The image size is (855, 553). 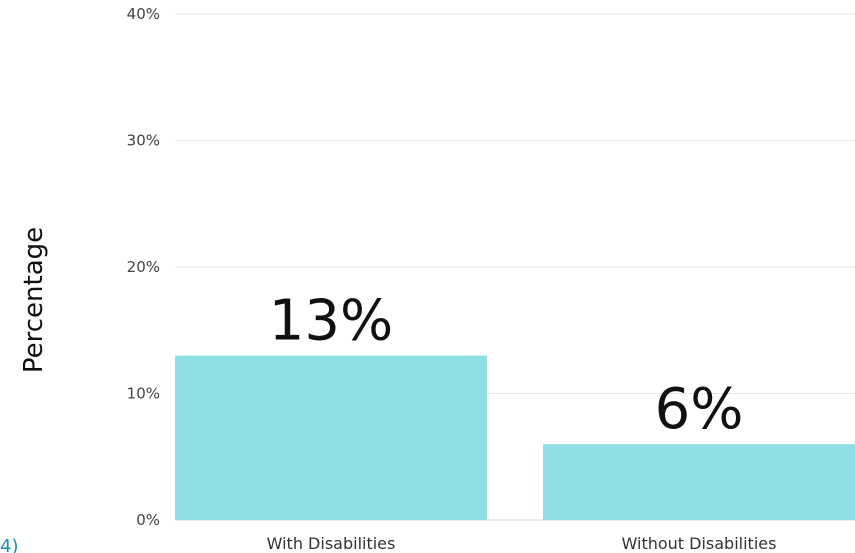 What do you see at coordinates (34, 300) in the screenshot?
I see `y-axis-title: Percentage` at bounding box center [34, 300].